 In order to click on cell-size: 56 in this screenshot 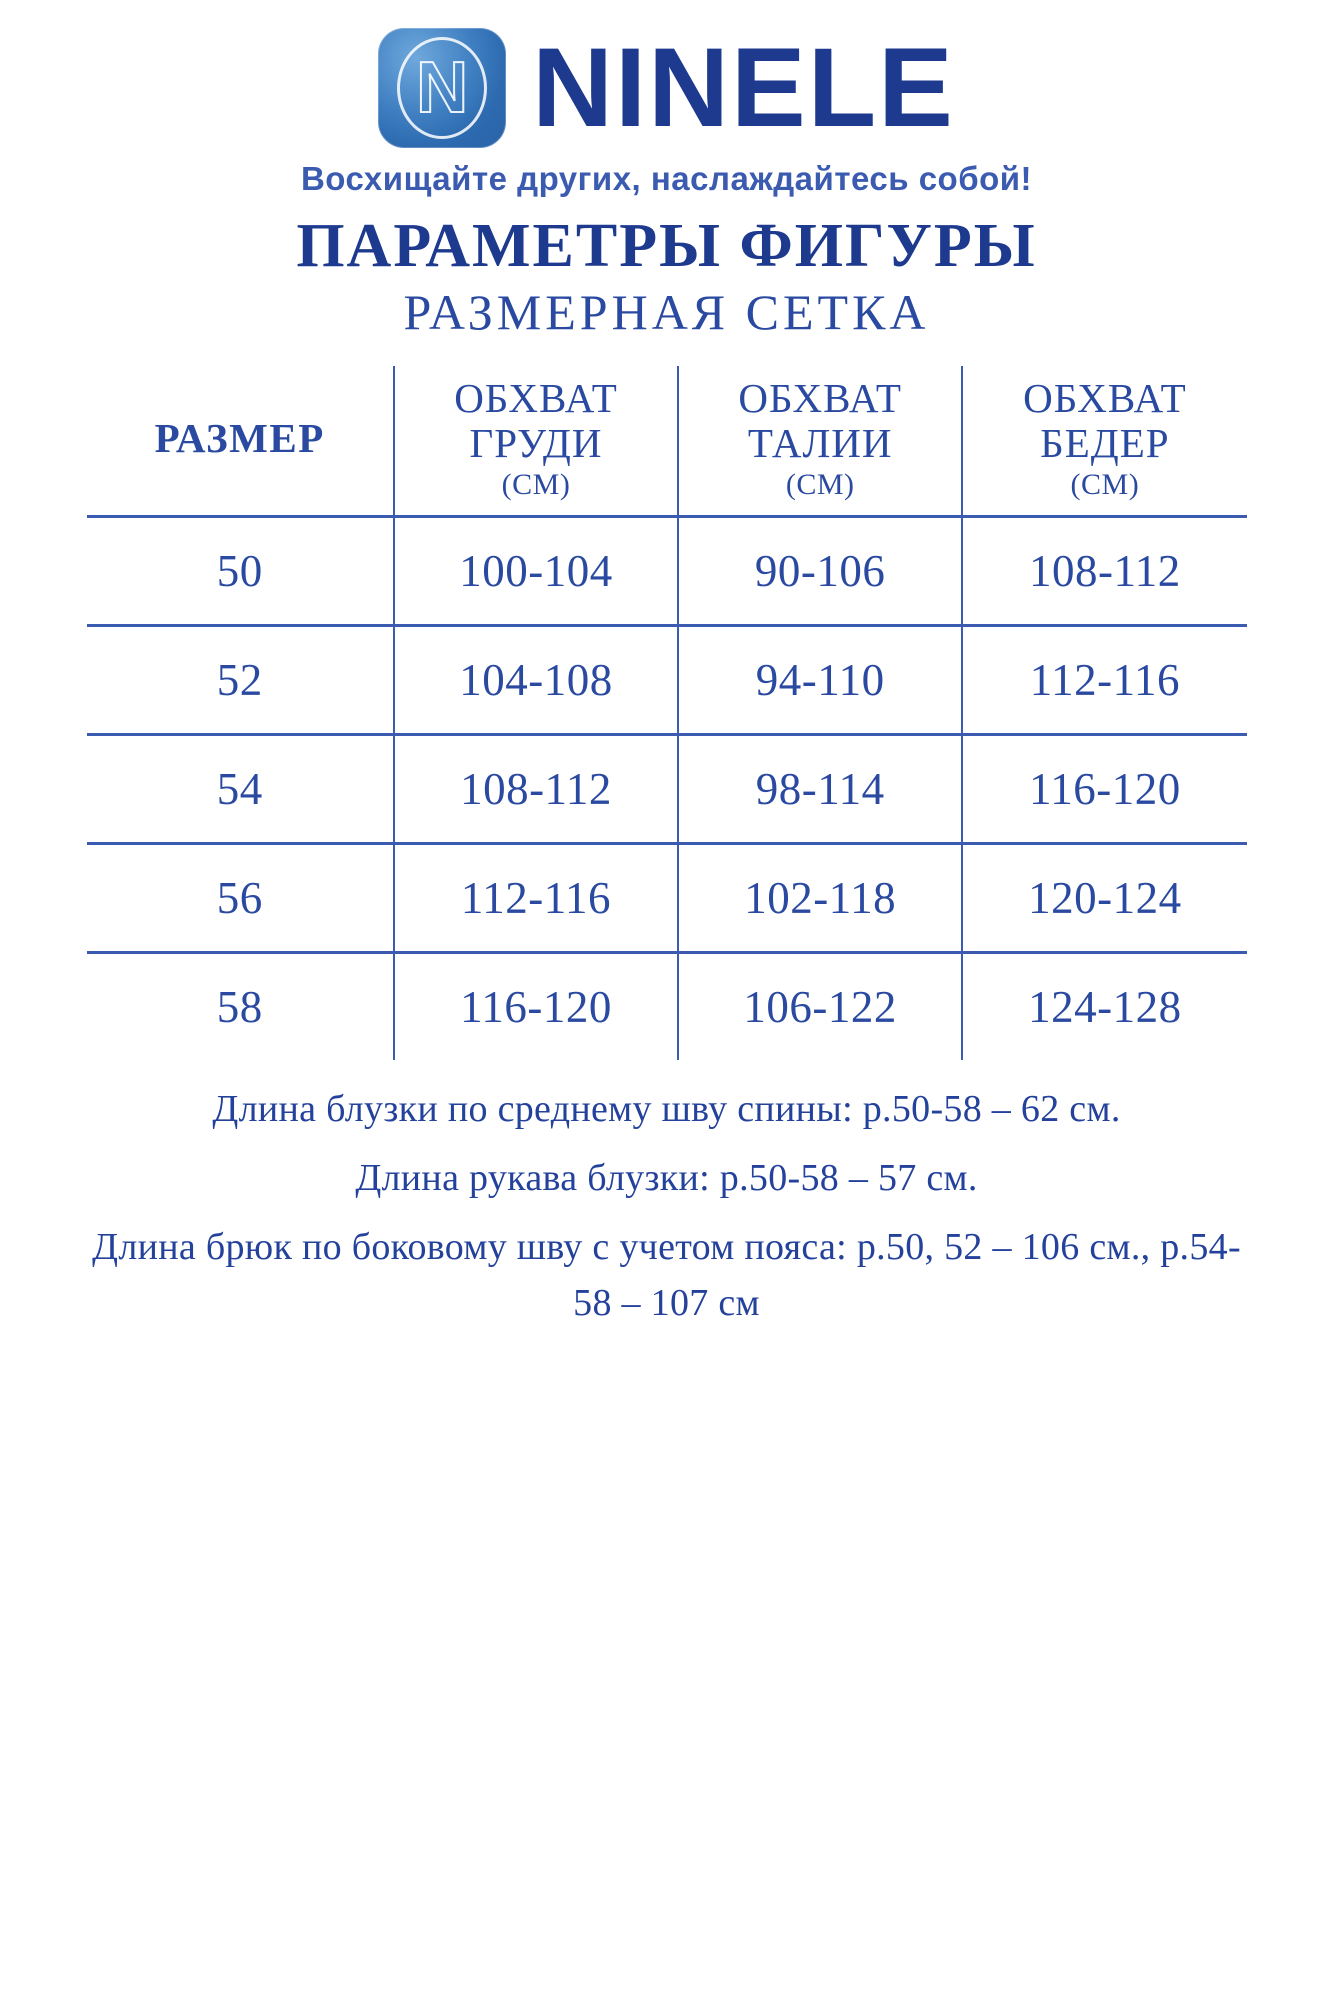, I will do `click(239, 898)`.